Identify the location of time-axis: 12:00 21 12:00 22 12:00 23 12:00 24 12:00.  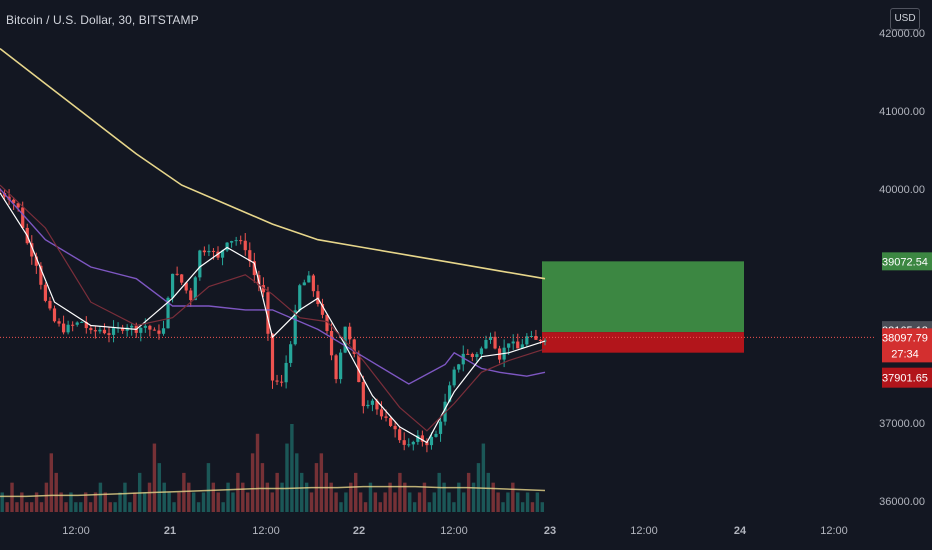
(455, 531).